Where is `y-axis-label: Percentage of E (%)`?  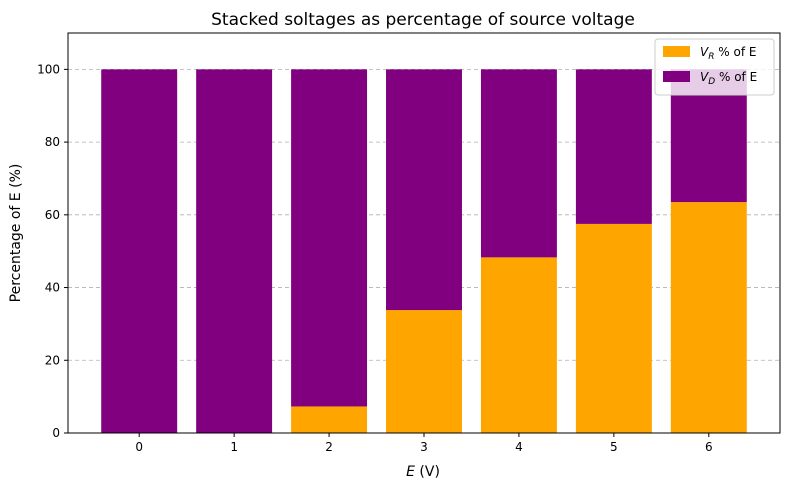
y-axis-label: Percentage of E (%) is located at coordinates (16, 233).